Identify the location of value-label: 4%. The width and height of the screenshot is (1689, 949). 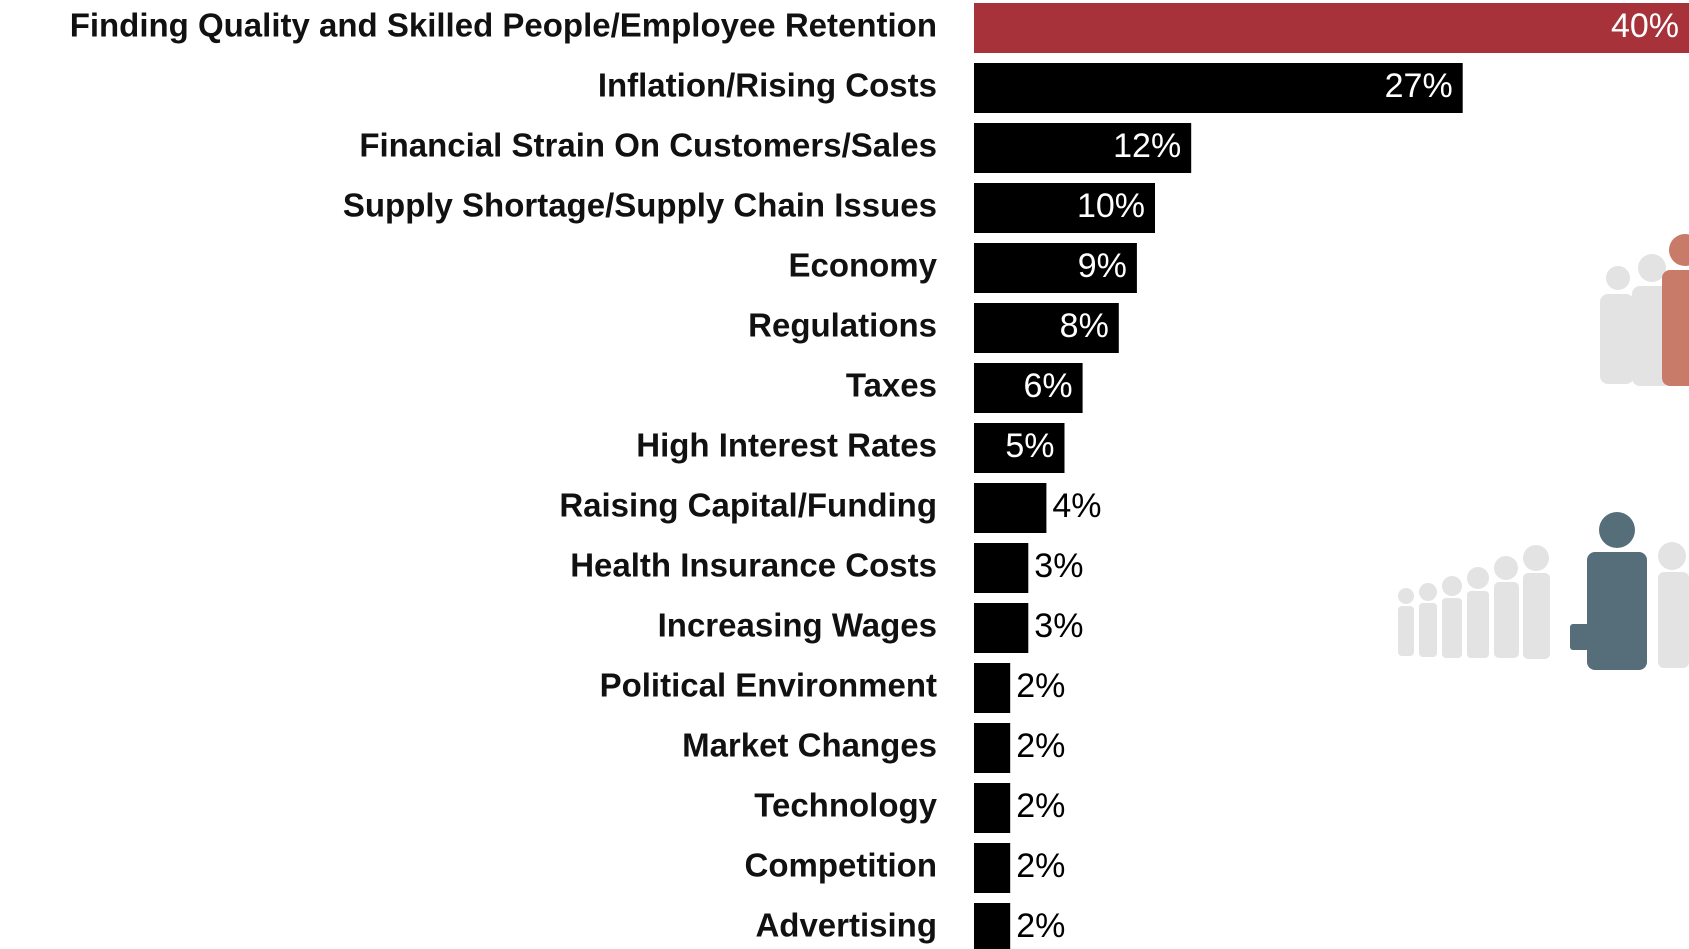
(1076, 506).